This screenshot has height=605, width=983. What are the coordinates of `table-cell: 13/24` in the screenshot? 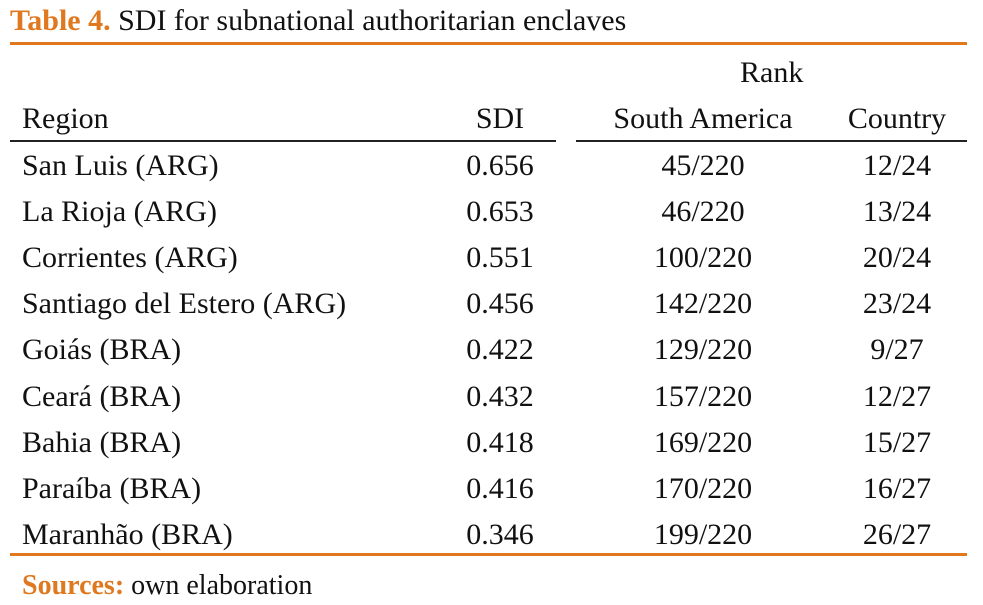 It's located at (897, 212).